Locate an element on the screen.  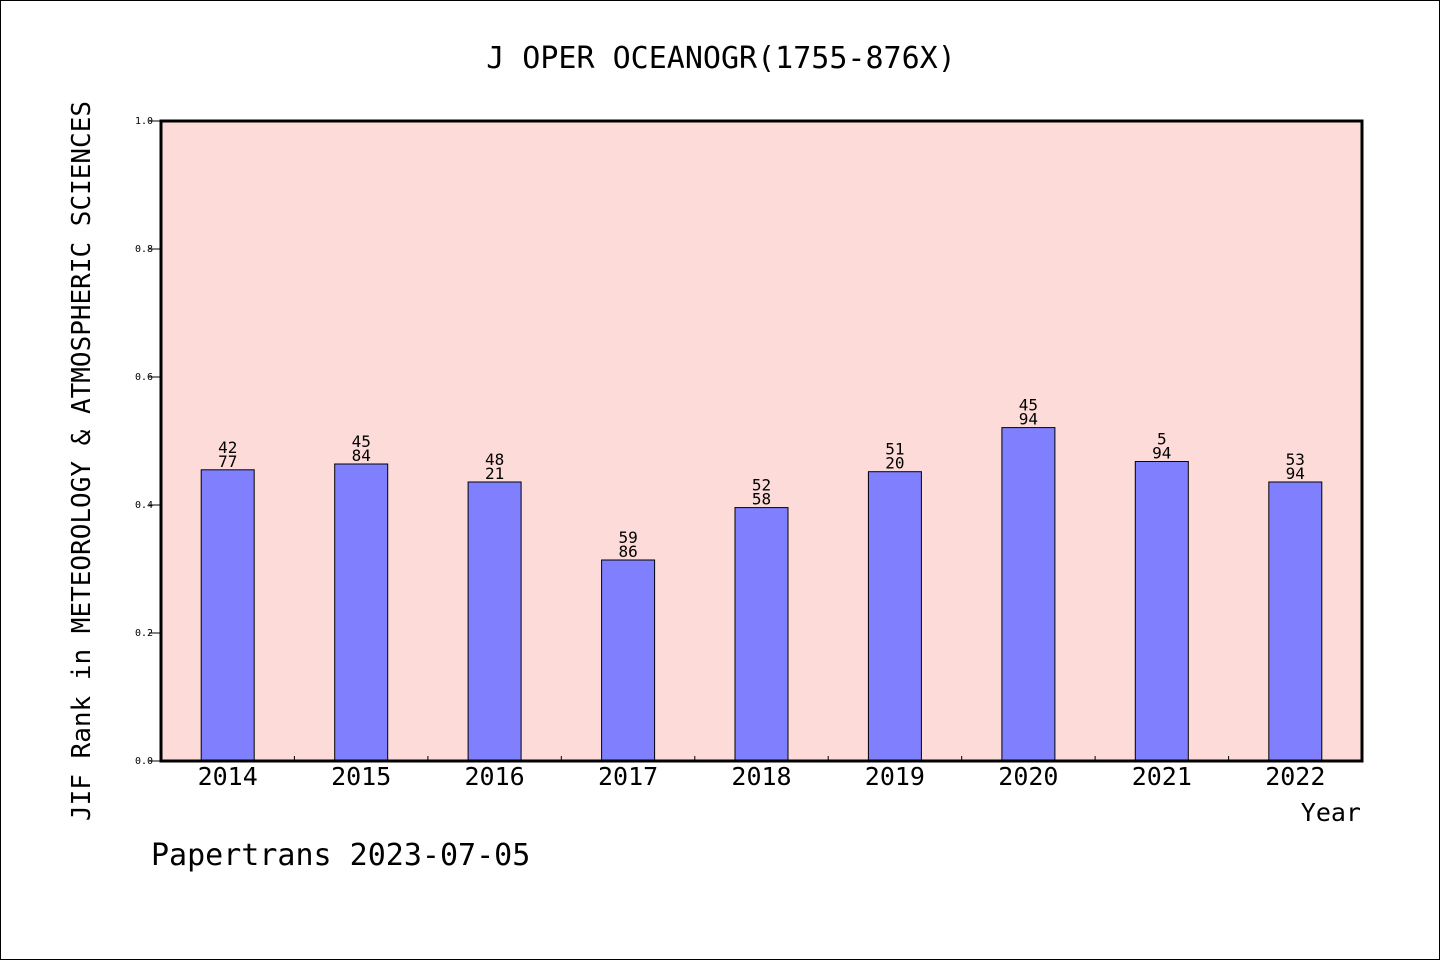
x-tick-label-2017: 2017 is located at coordinates (628, 776).